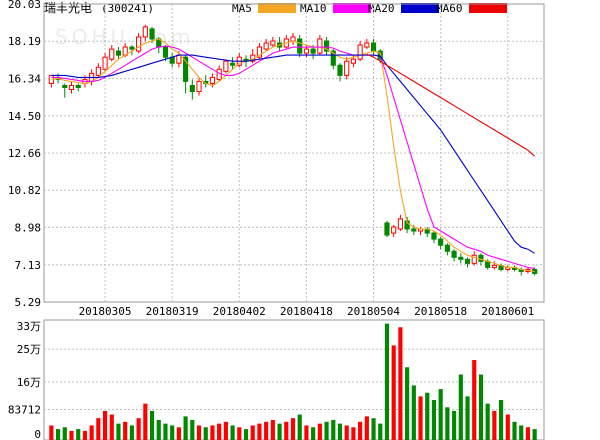  What do you see at coordinates (105, 311) in the screenshot?
I see `date-tick-label: 20180305` at bounding box center [105, 311].